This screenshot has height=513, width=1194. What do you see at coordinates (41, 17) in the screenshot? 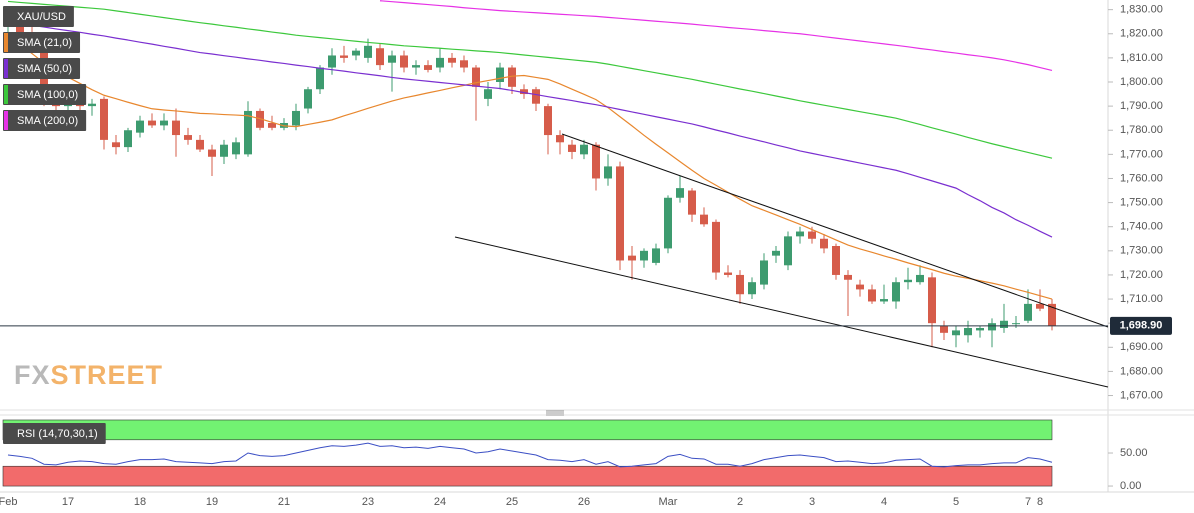
I see `legend-label: XAU/USD` at bounding box center [41, 17].